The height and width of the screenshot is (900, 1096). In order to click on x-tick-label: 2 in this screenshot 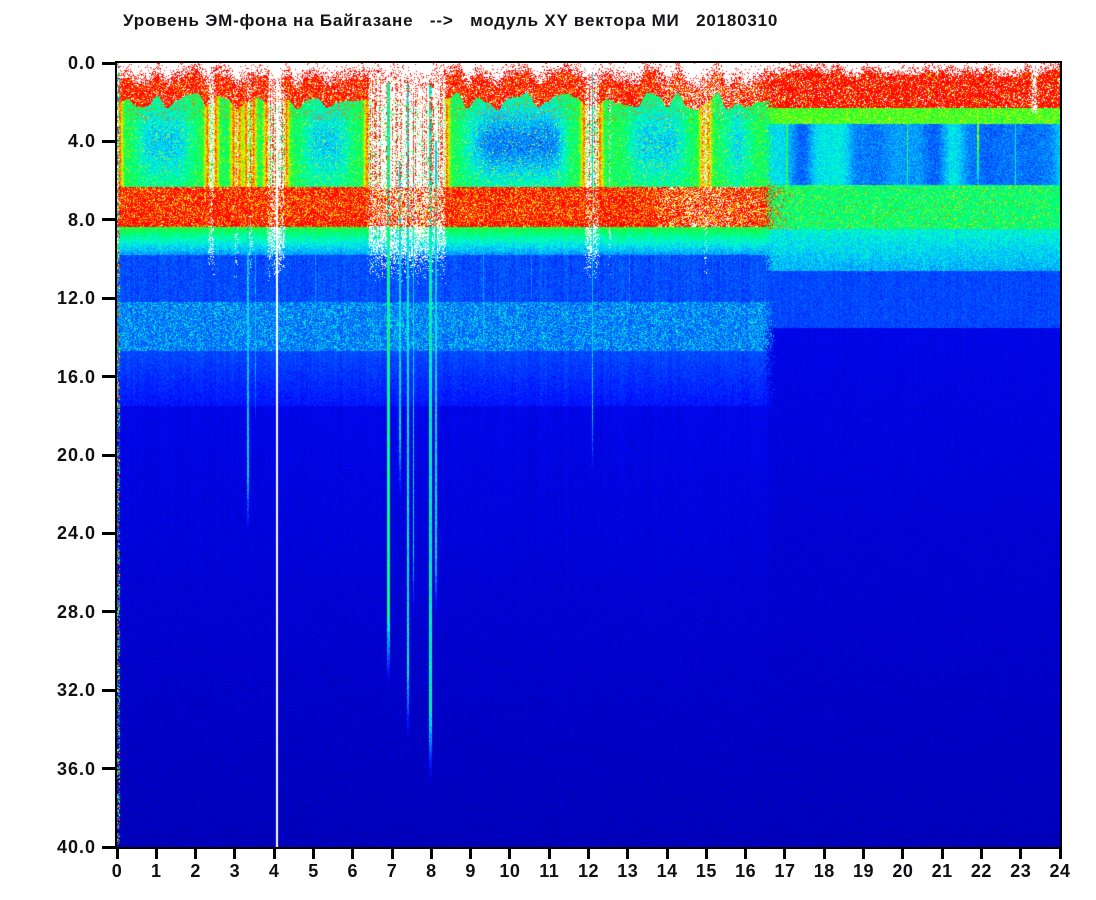, I will do `click(195, 871)`.